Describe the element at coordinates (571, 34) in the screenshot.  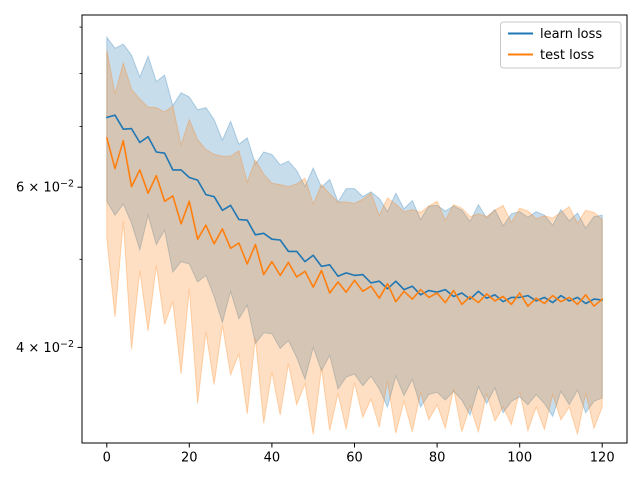
I see `legend-label: learn loss` at that location.